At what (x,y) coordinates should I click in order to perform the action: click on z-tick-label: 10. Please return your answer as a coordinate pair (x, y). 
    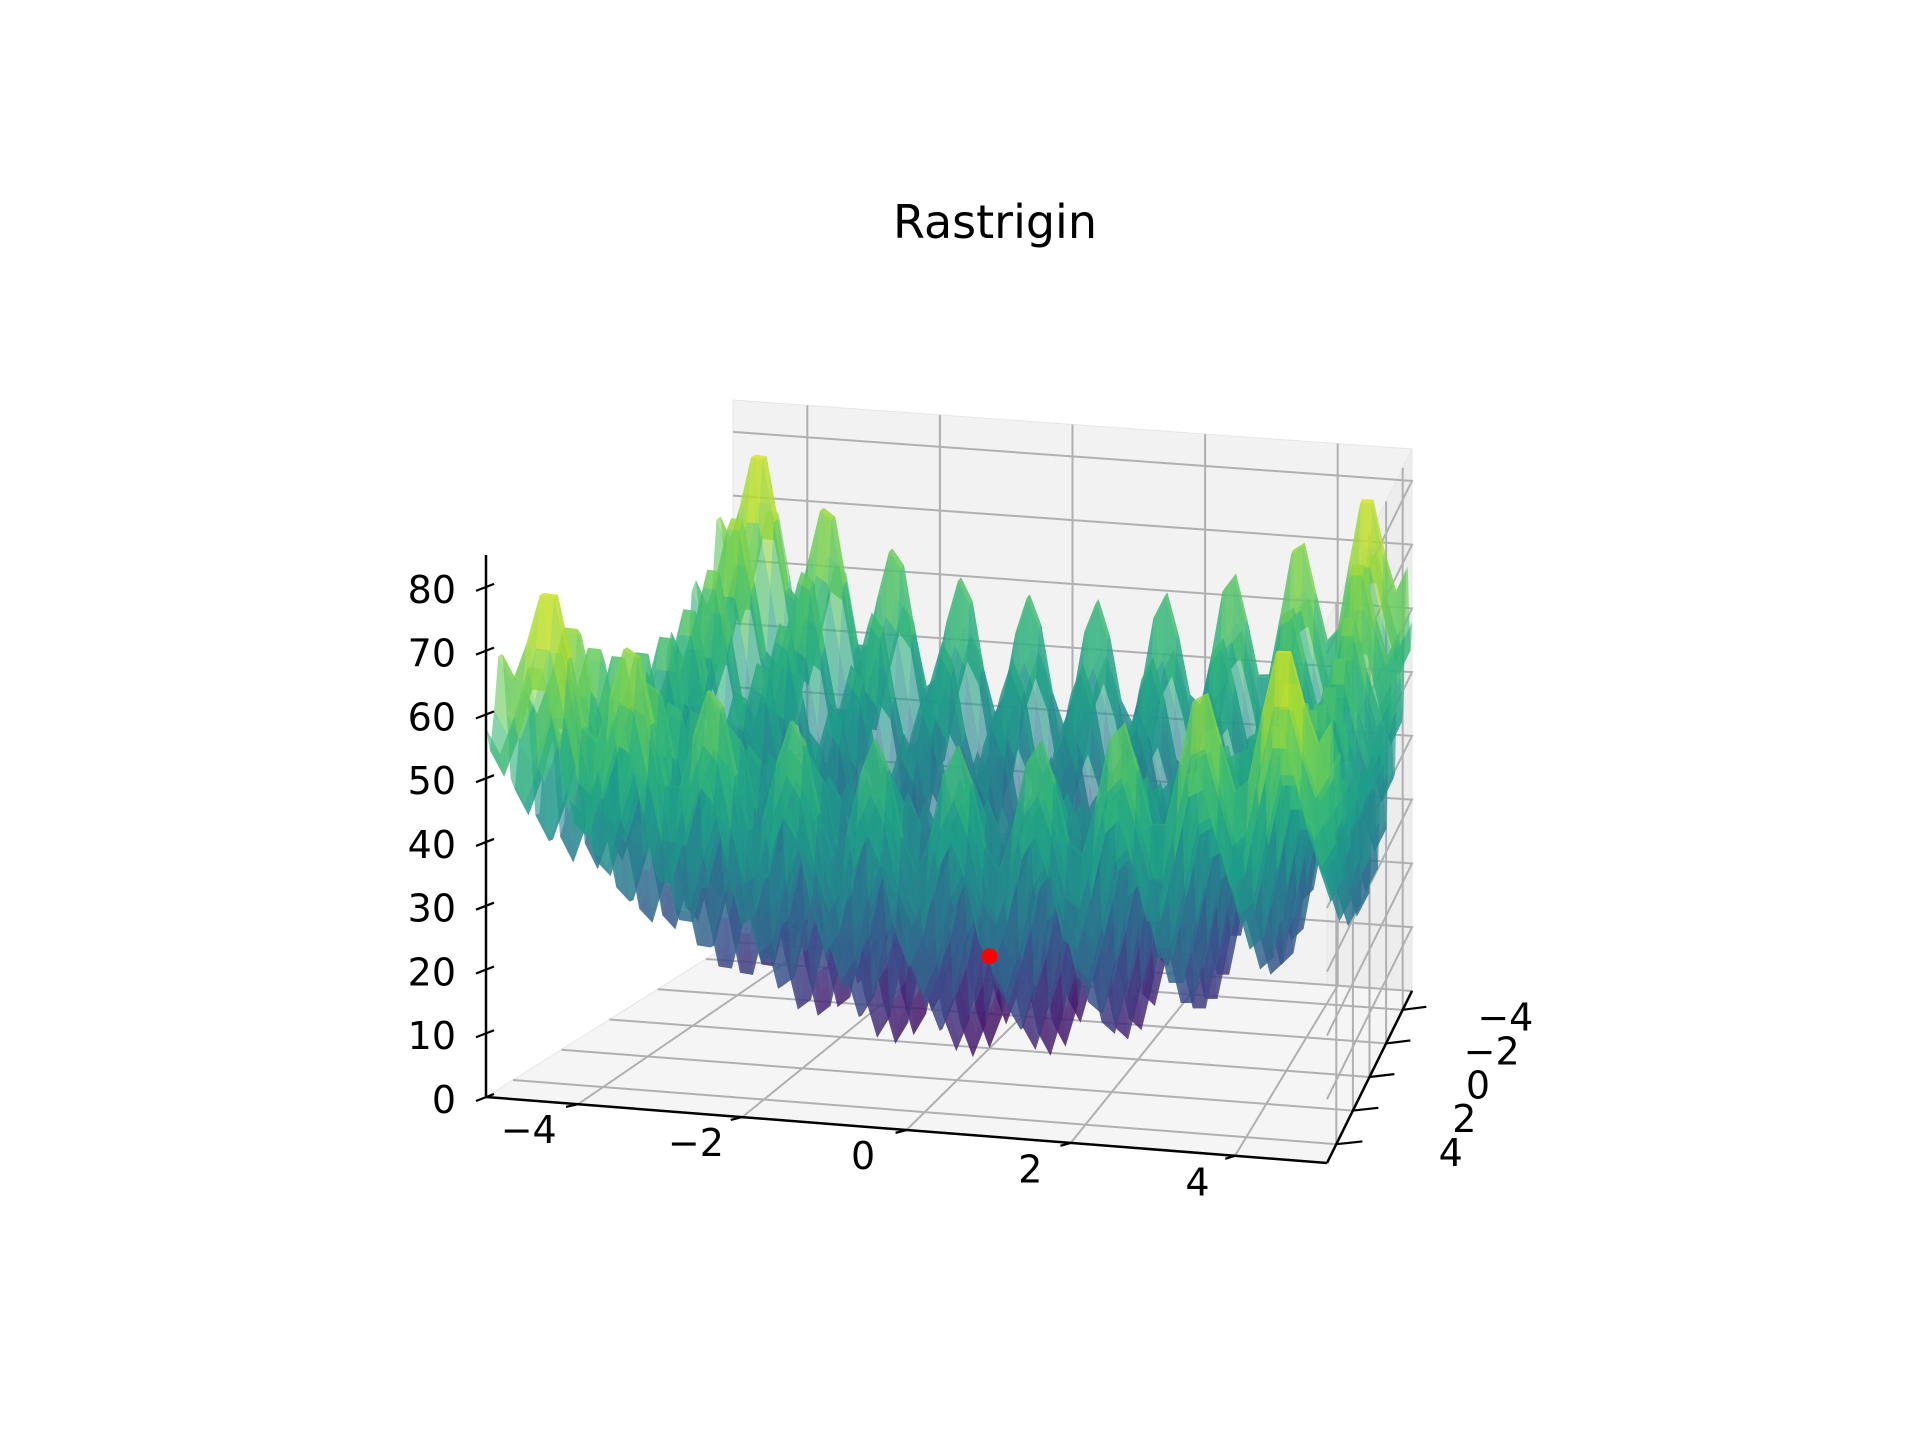
    Looking at the image, I should click on (432, 1036).